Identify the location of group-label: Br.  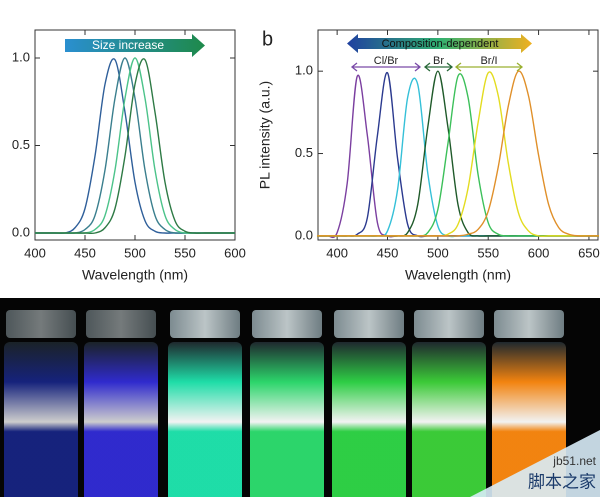
(438, 61).